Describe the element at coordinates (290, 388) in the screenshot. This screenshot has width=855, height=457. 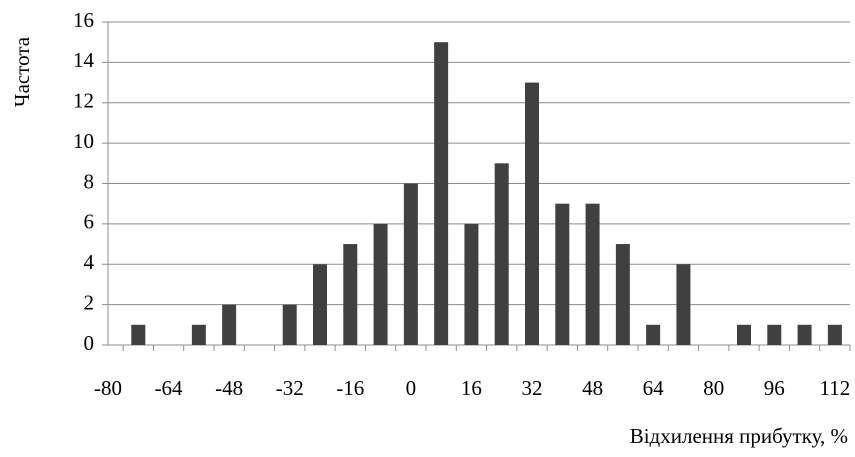
I see `x-tick-label: -32` at that location.